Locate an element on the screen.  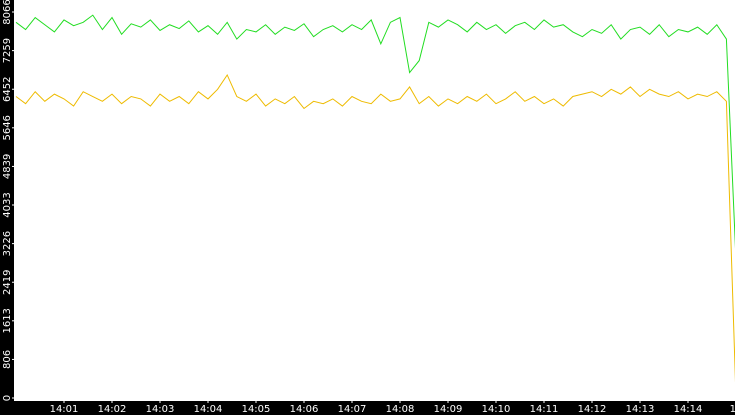
y-tick-label: 4033 is located at coordinates (7, 204).